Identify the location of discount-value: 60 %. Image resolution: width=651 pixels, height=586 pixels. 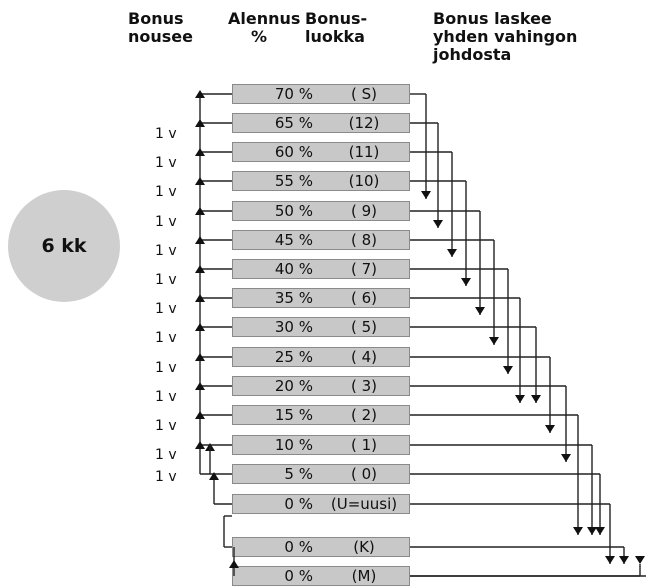
(293, 152).